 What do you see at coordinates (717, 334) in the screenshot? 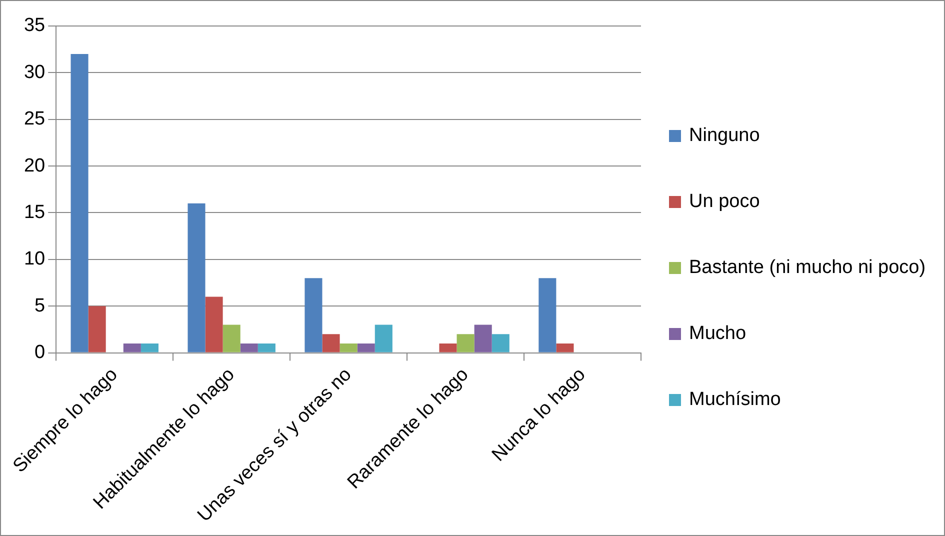
I see `legend-label: Mucho` at bounding box center [717, 334].